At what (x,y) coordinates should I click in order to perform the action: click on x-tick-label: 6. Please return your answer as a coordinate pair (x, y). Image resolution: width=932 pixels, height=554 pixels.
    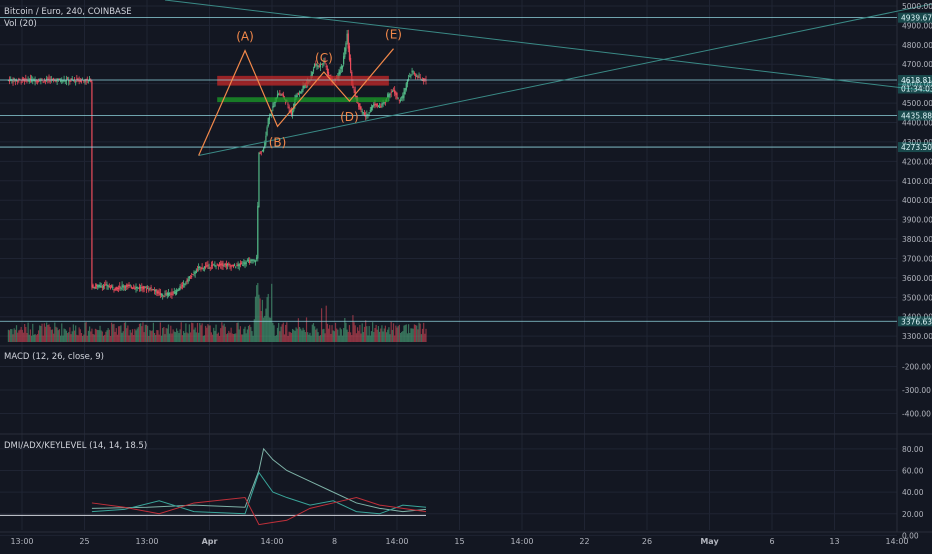
    Looking at the image, I should click on (771, 541).